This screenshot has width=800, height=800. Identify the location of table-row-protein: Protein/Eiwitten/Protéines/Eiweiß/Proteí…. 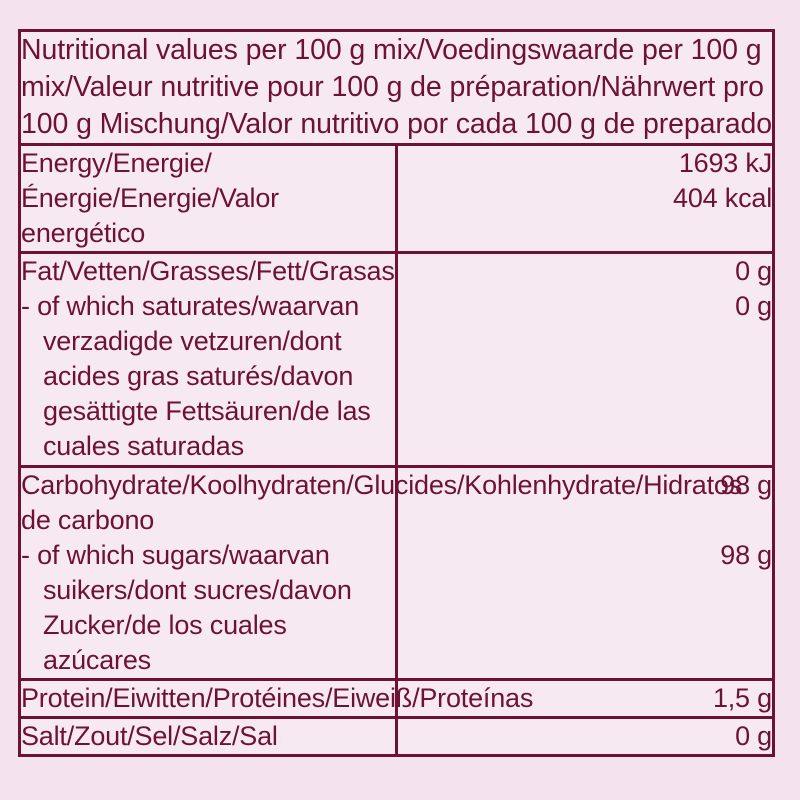
(396, 697).